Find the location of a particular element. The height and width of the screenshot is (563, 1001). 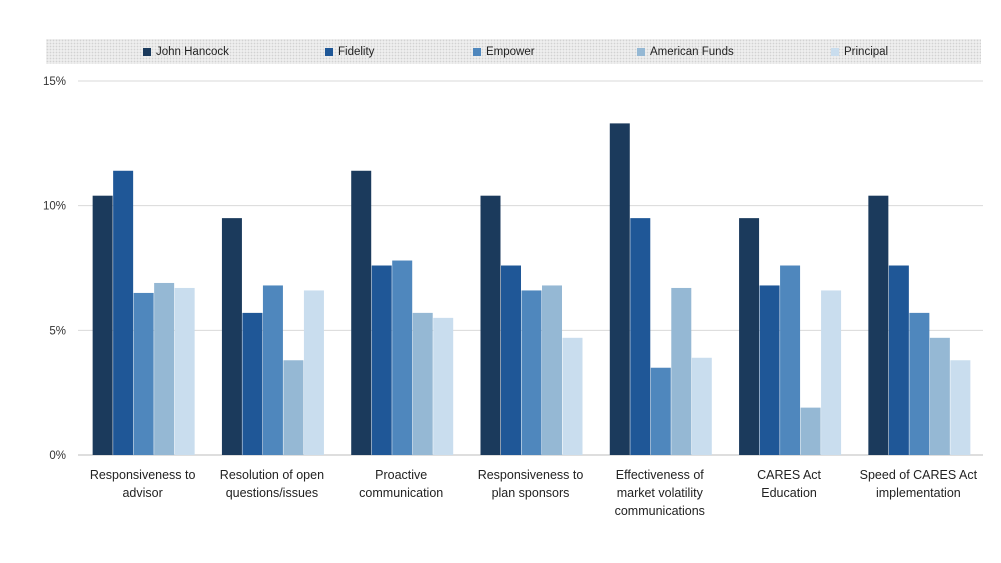

legend-label: Principal is located at coordinates (866, 52).